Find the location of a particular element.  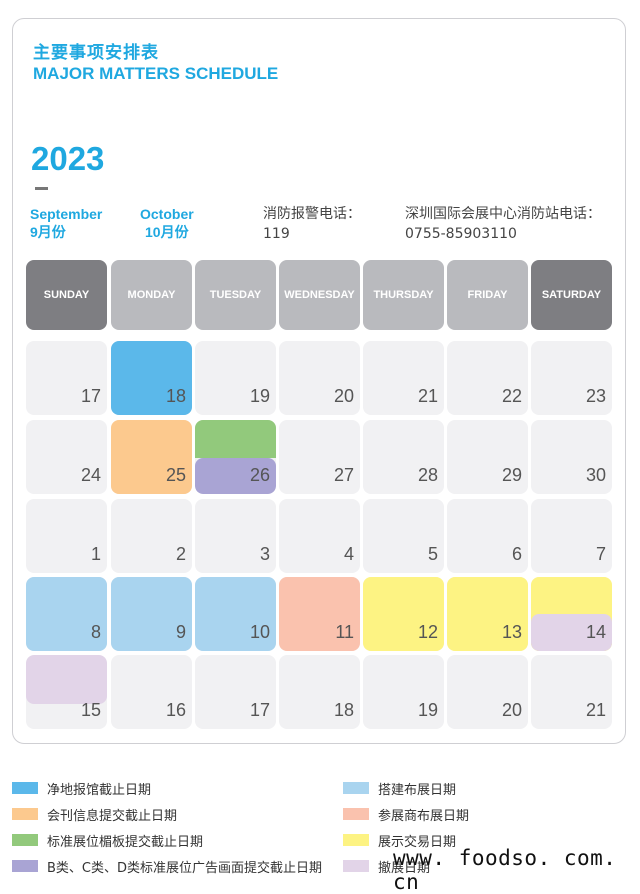

year-label: 2023 is located at coordinates (68, 158).